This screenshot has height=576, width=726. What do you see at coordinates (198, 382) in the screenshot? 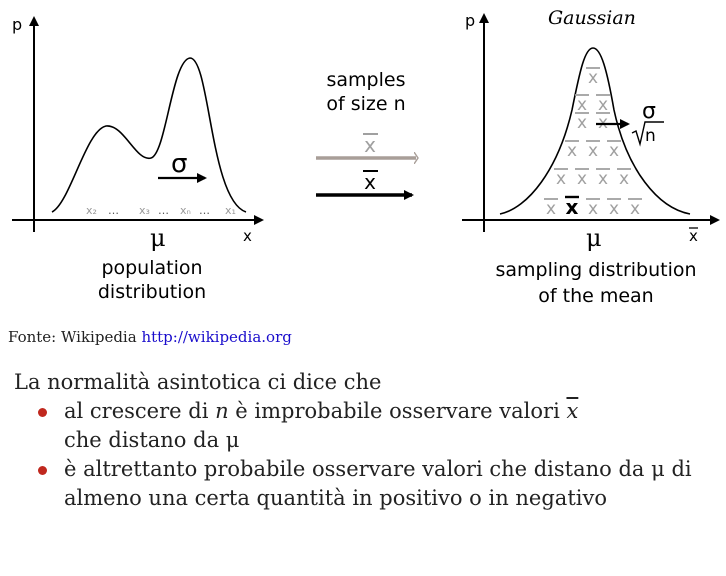
I see `intro-line: La normalità asintotica ci dice che` at bounding box center [198, 382].